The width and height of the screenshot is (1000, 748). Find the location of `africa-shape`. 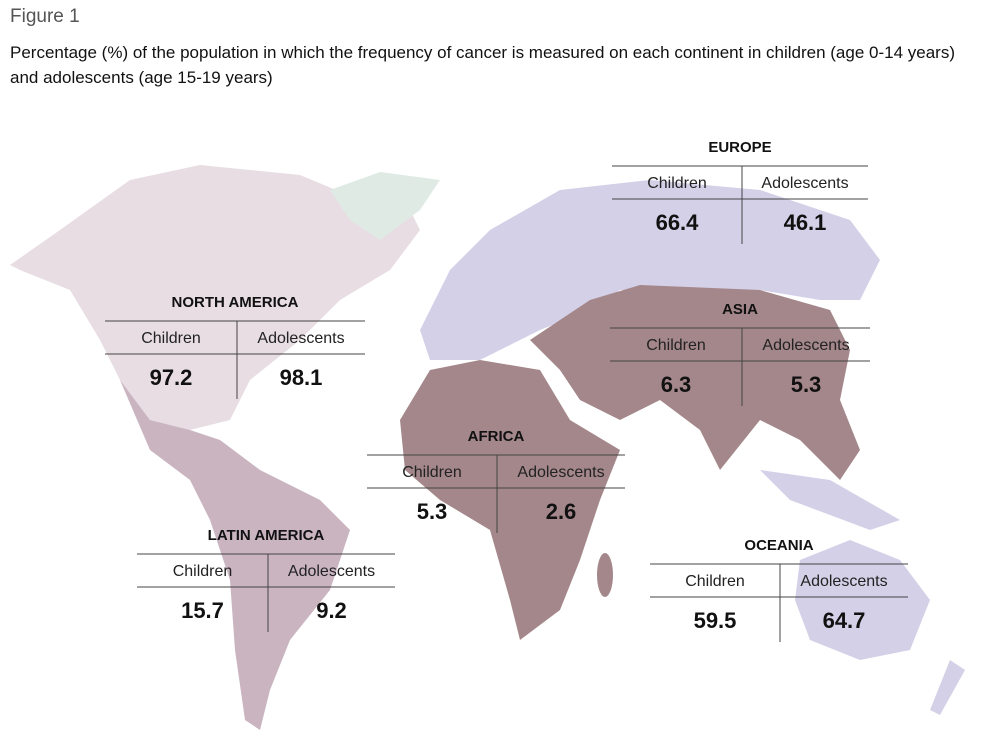

africa-shape is located at coordinates (510, 500).